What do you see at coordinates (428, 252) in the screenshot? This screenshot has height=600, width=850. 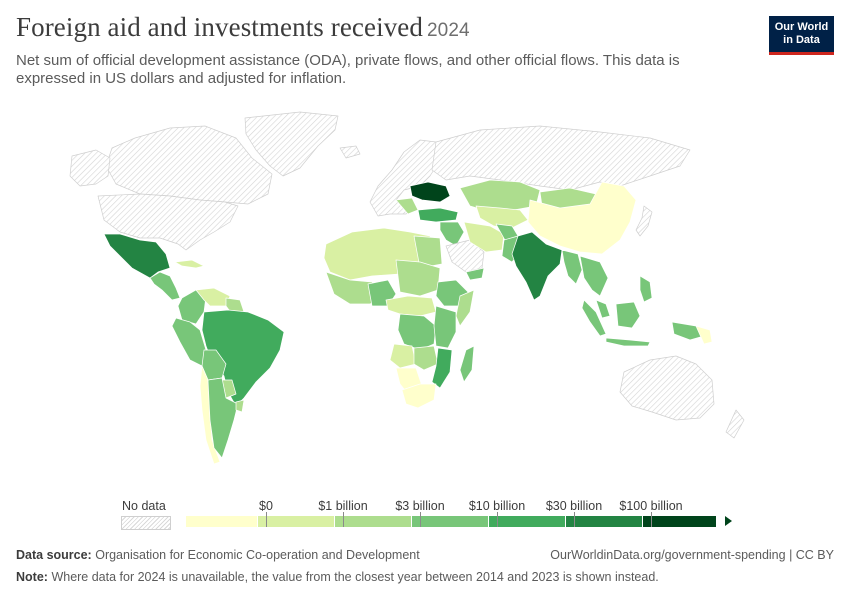 I see `region-egypt` at bounding box center [428, 252].